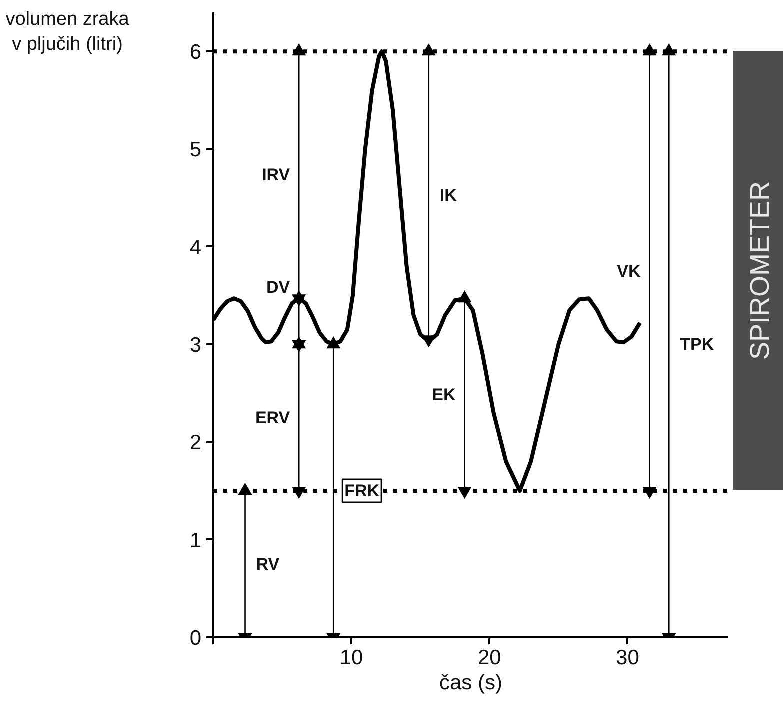  Describe the element at coordinates (196, 248) in the screenshot. I see `y-tick-label: 4` at that location.